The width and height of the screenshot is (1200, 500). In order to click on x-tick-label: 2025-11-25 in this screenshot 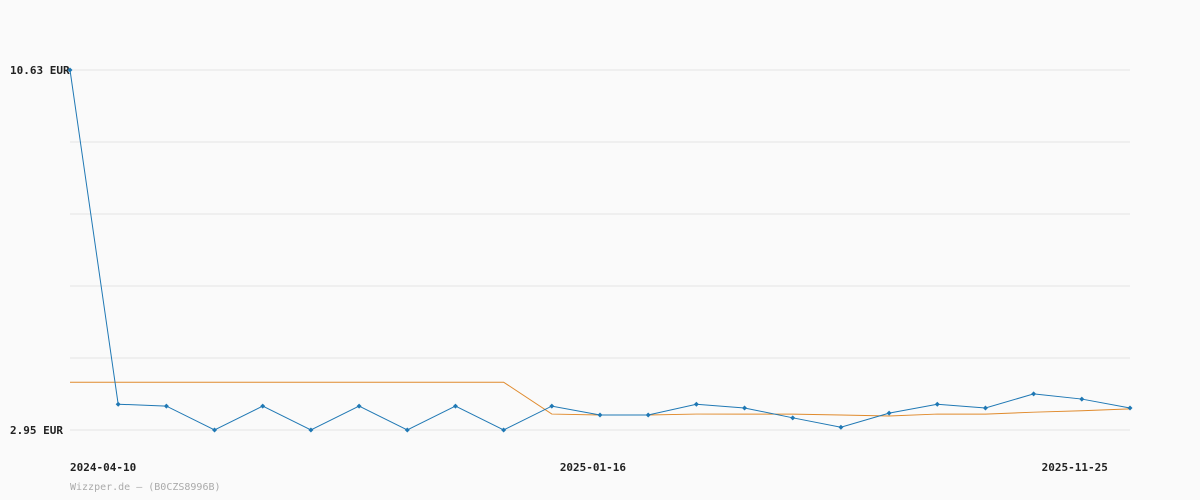, I will do `click(1075, 467)`.